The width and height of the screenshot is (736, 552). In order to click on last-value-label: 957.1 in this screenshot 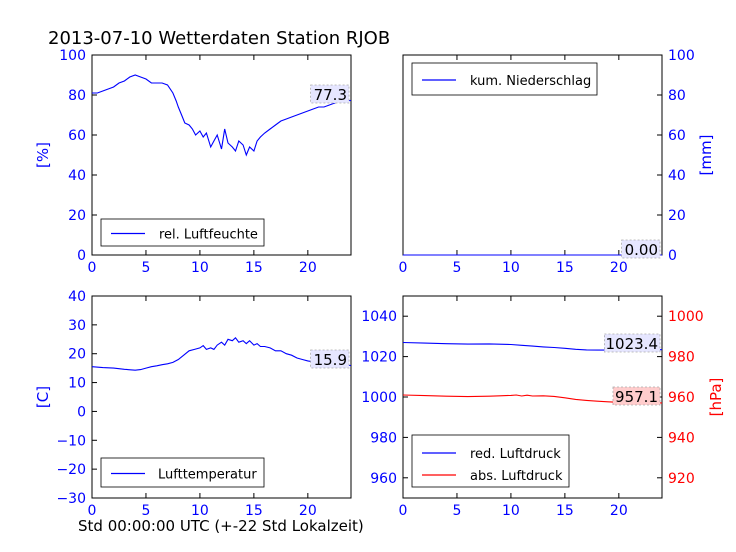, I will do `click(636, 397)`.